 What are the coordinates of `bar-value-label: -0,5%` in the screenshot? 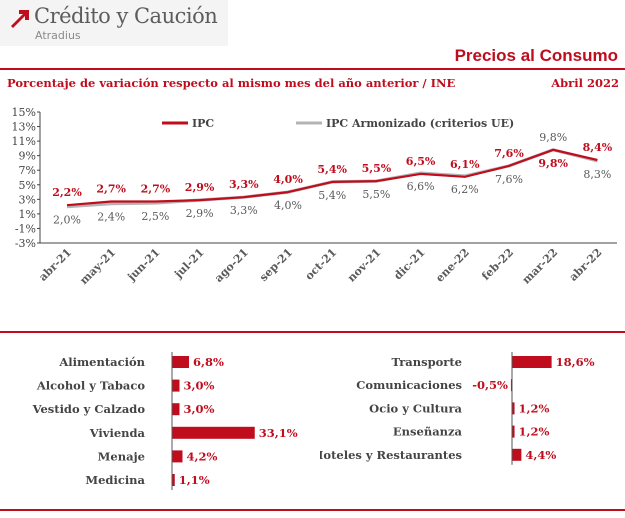 It's located at (490, 385).